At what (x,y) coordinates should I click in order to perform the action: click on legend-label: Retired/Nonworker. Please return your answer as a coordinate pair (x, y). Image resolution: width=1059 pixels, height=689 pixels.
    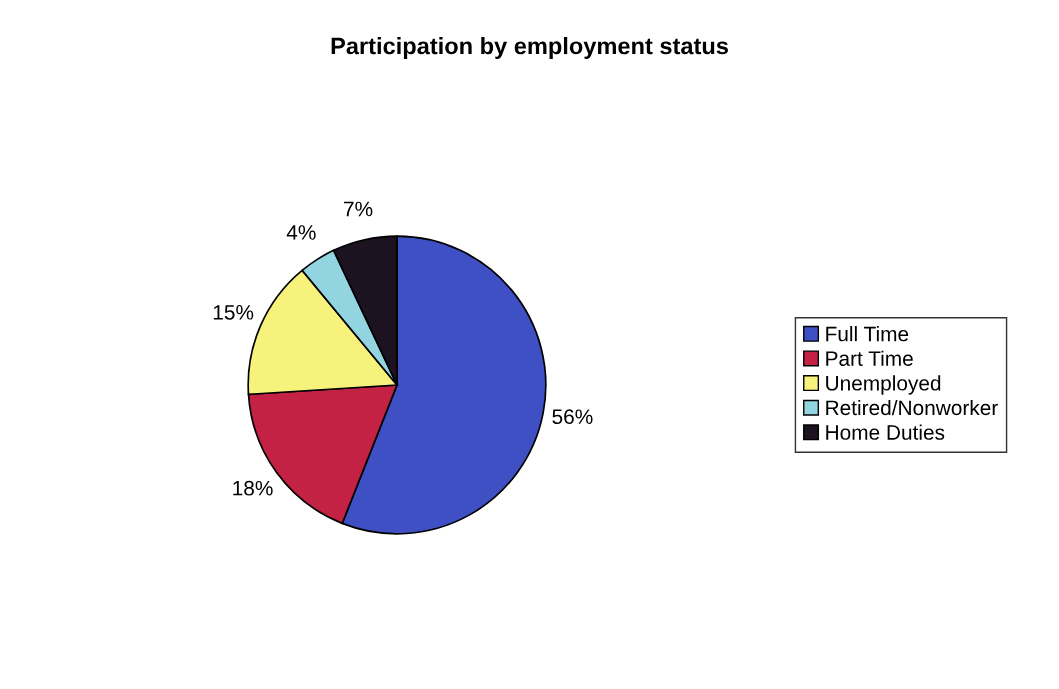
    Looking at the image, I should click on (912, 407).